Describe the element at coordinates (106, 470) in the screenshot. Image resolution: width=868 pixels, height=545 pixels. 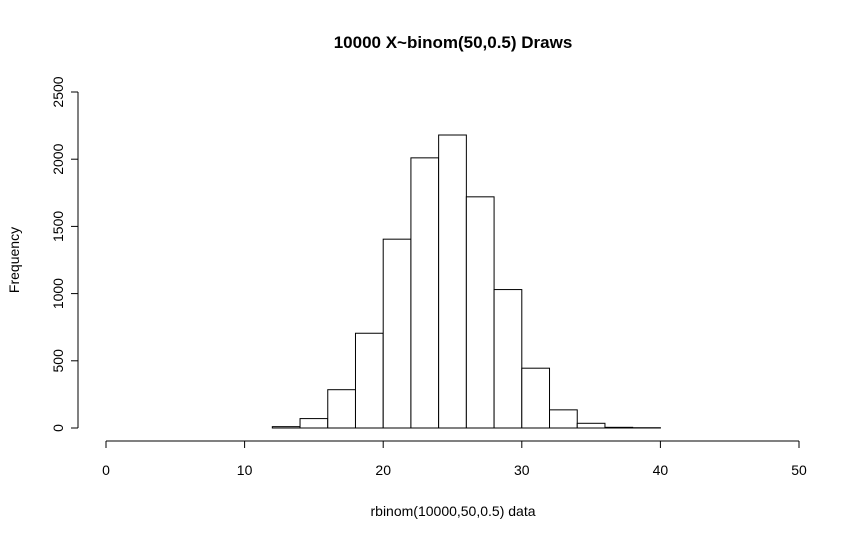
I see `x-tick-label: 0` at that location.